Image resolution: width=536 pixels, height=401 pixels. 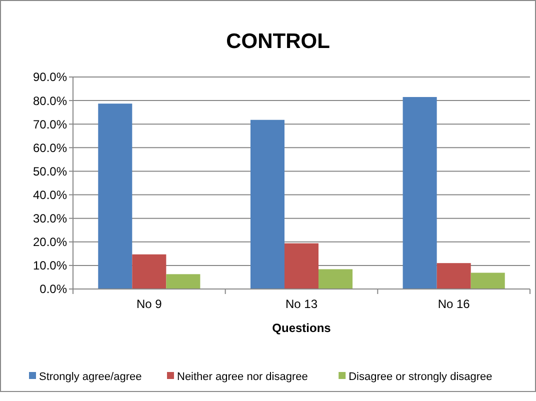 What do you see at coordinates (54, 289) in the screenshot?
I see `y-tick-label: 0.0%` at bounding box center [54, 289].